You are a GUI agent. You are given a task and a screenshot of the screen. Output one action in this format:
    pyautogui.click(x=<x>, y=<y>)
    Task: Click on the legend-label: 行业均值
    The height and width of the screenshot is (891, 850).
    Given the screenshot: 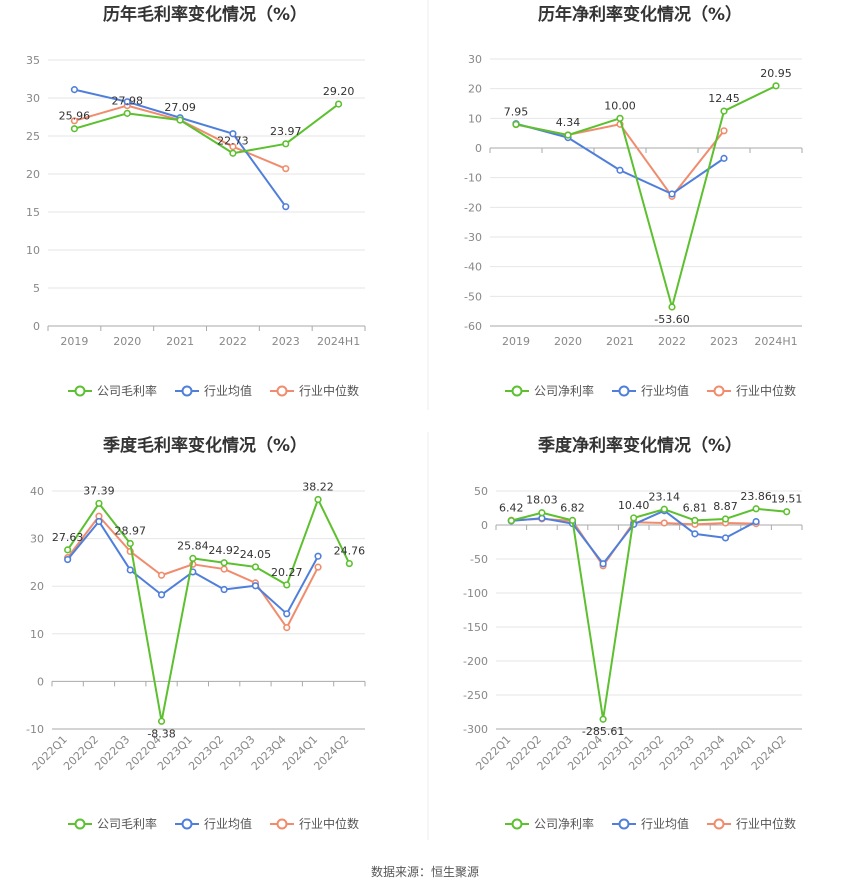 What is the action you would take?
    pyautogui.click(x=228, y=823)
    